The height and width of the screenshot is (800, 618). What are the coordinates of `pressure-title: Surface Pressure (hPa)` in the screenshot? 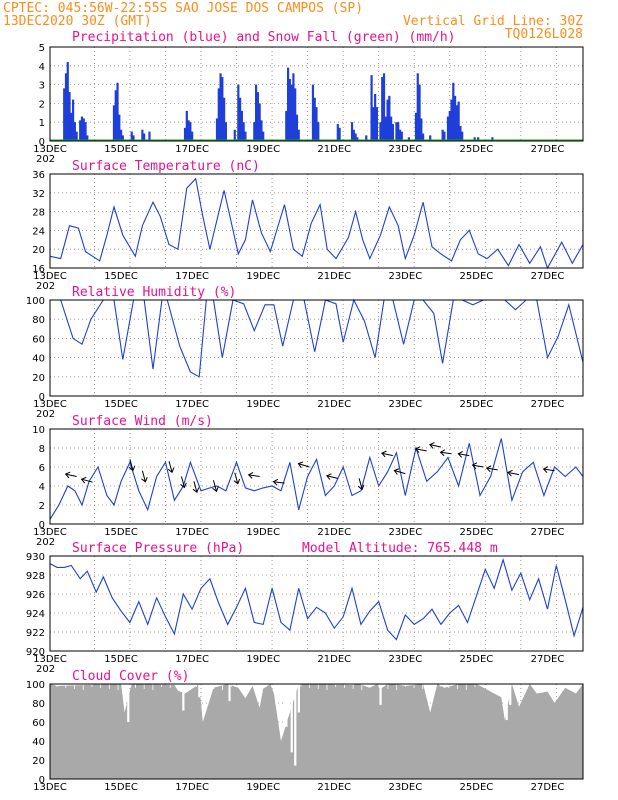 It's located at (158, 548).